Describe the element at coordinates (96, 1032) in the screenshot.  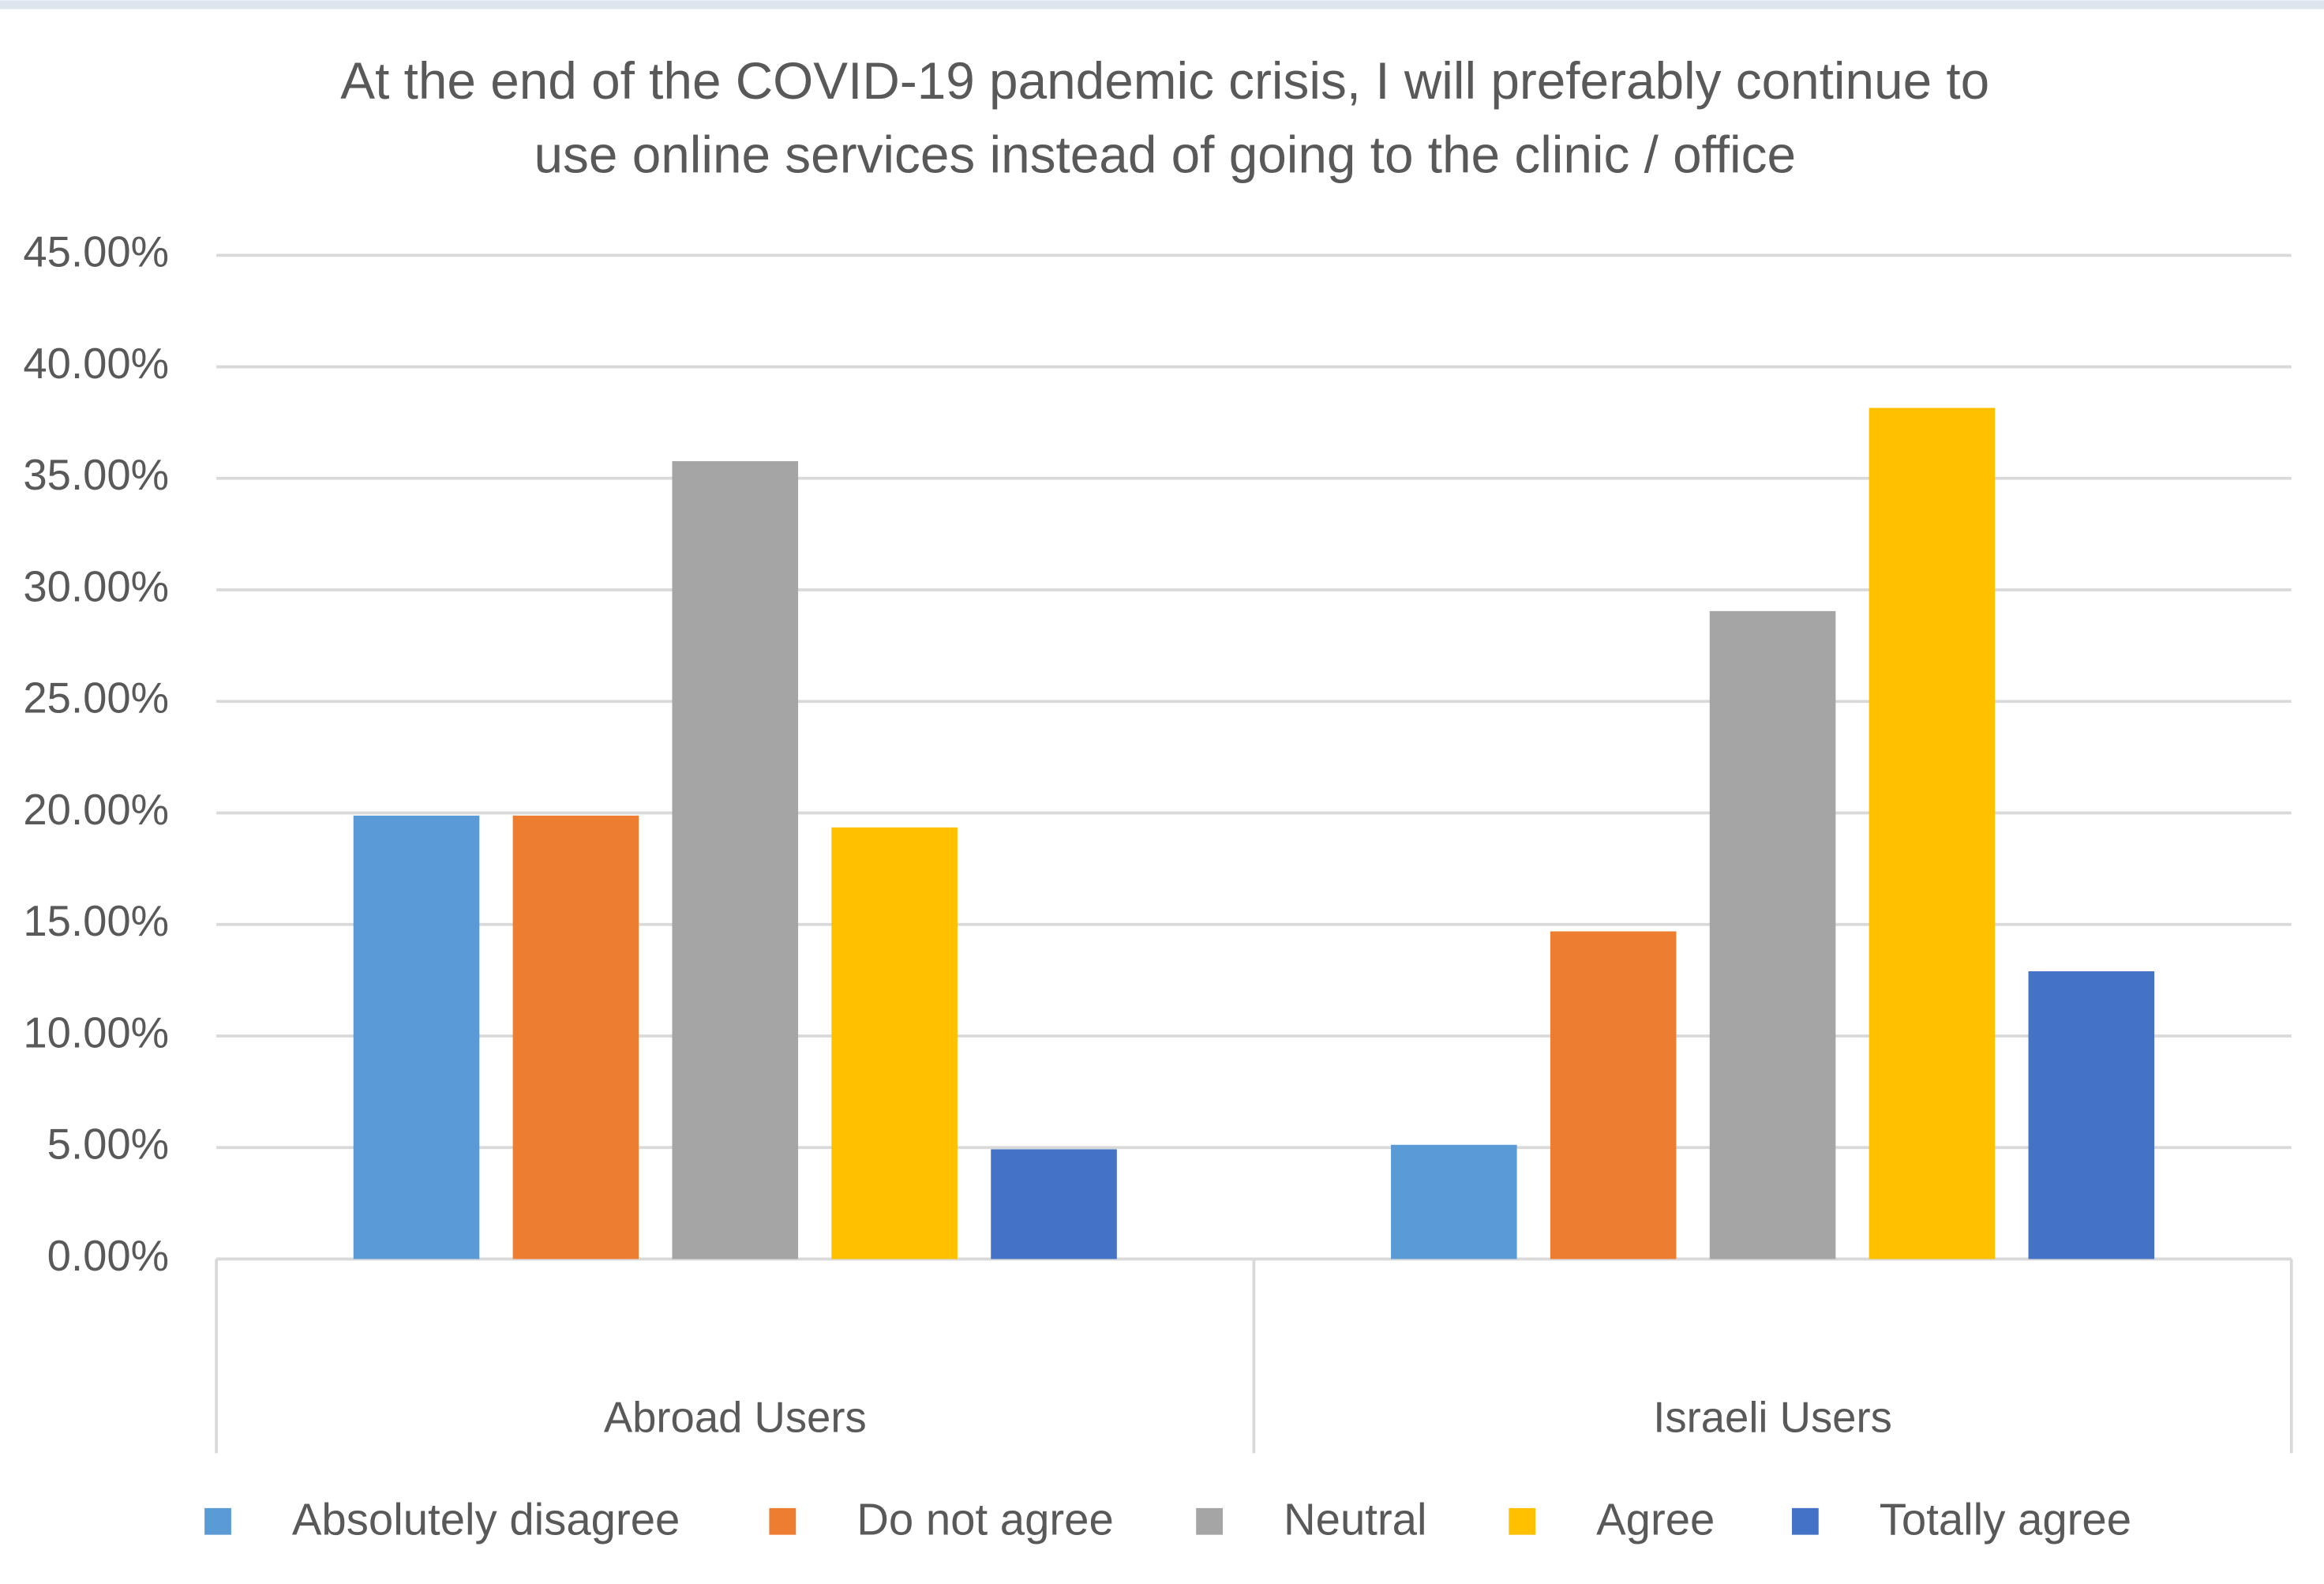
I see `y-tick-label: 10.00%` at that location.